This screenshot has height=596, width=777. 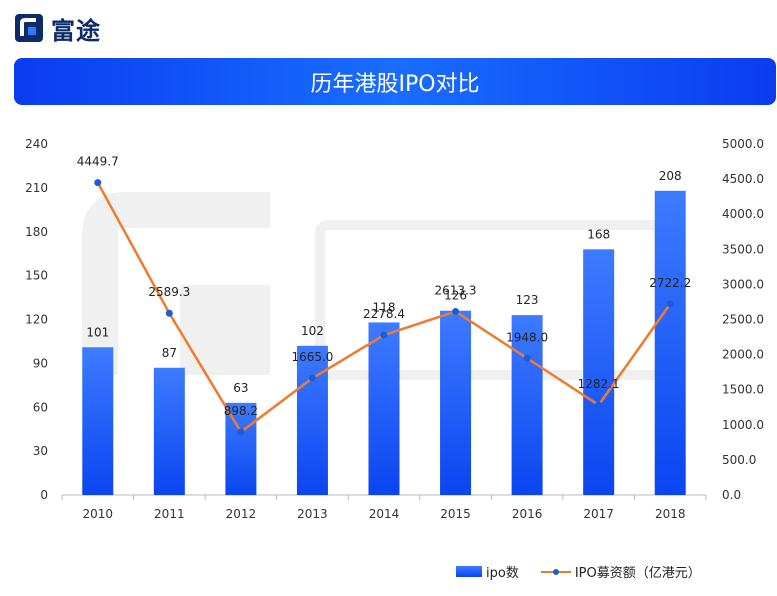 What do you see at coordinates (739, 460) in the screenshot?
I see `y-right-tick-label: 500.0` at bounding box center [739, 460].